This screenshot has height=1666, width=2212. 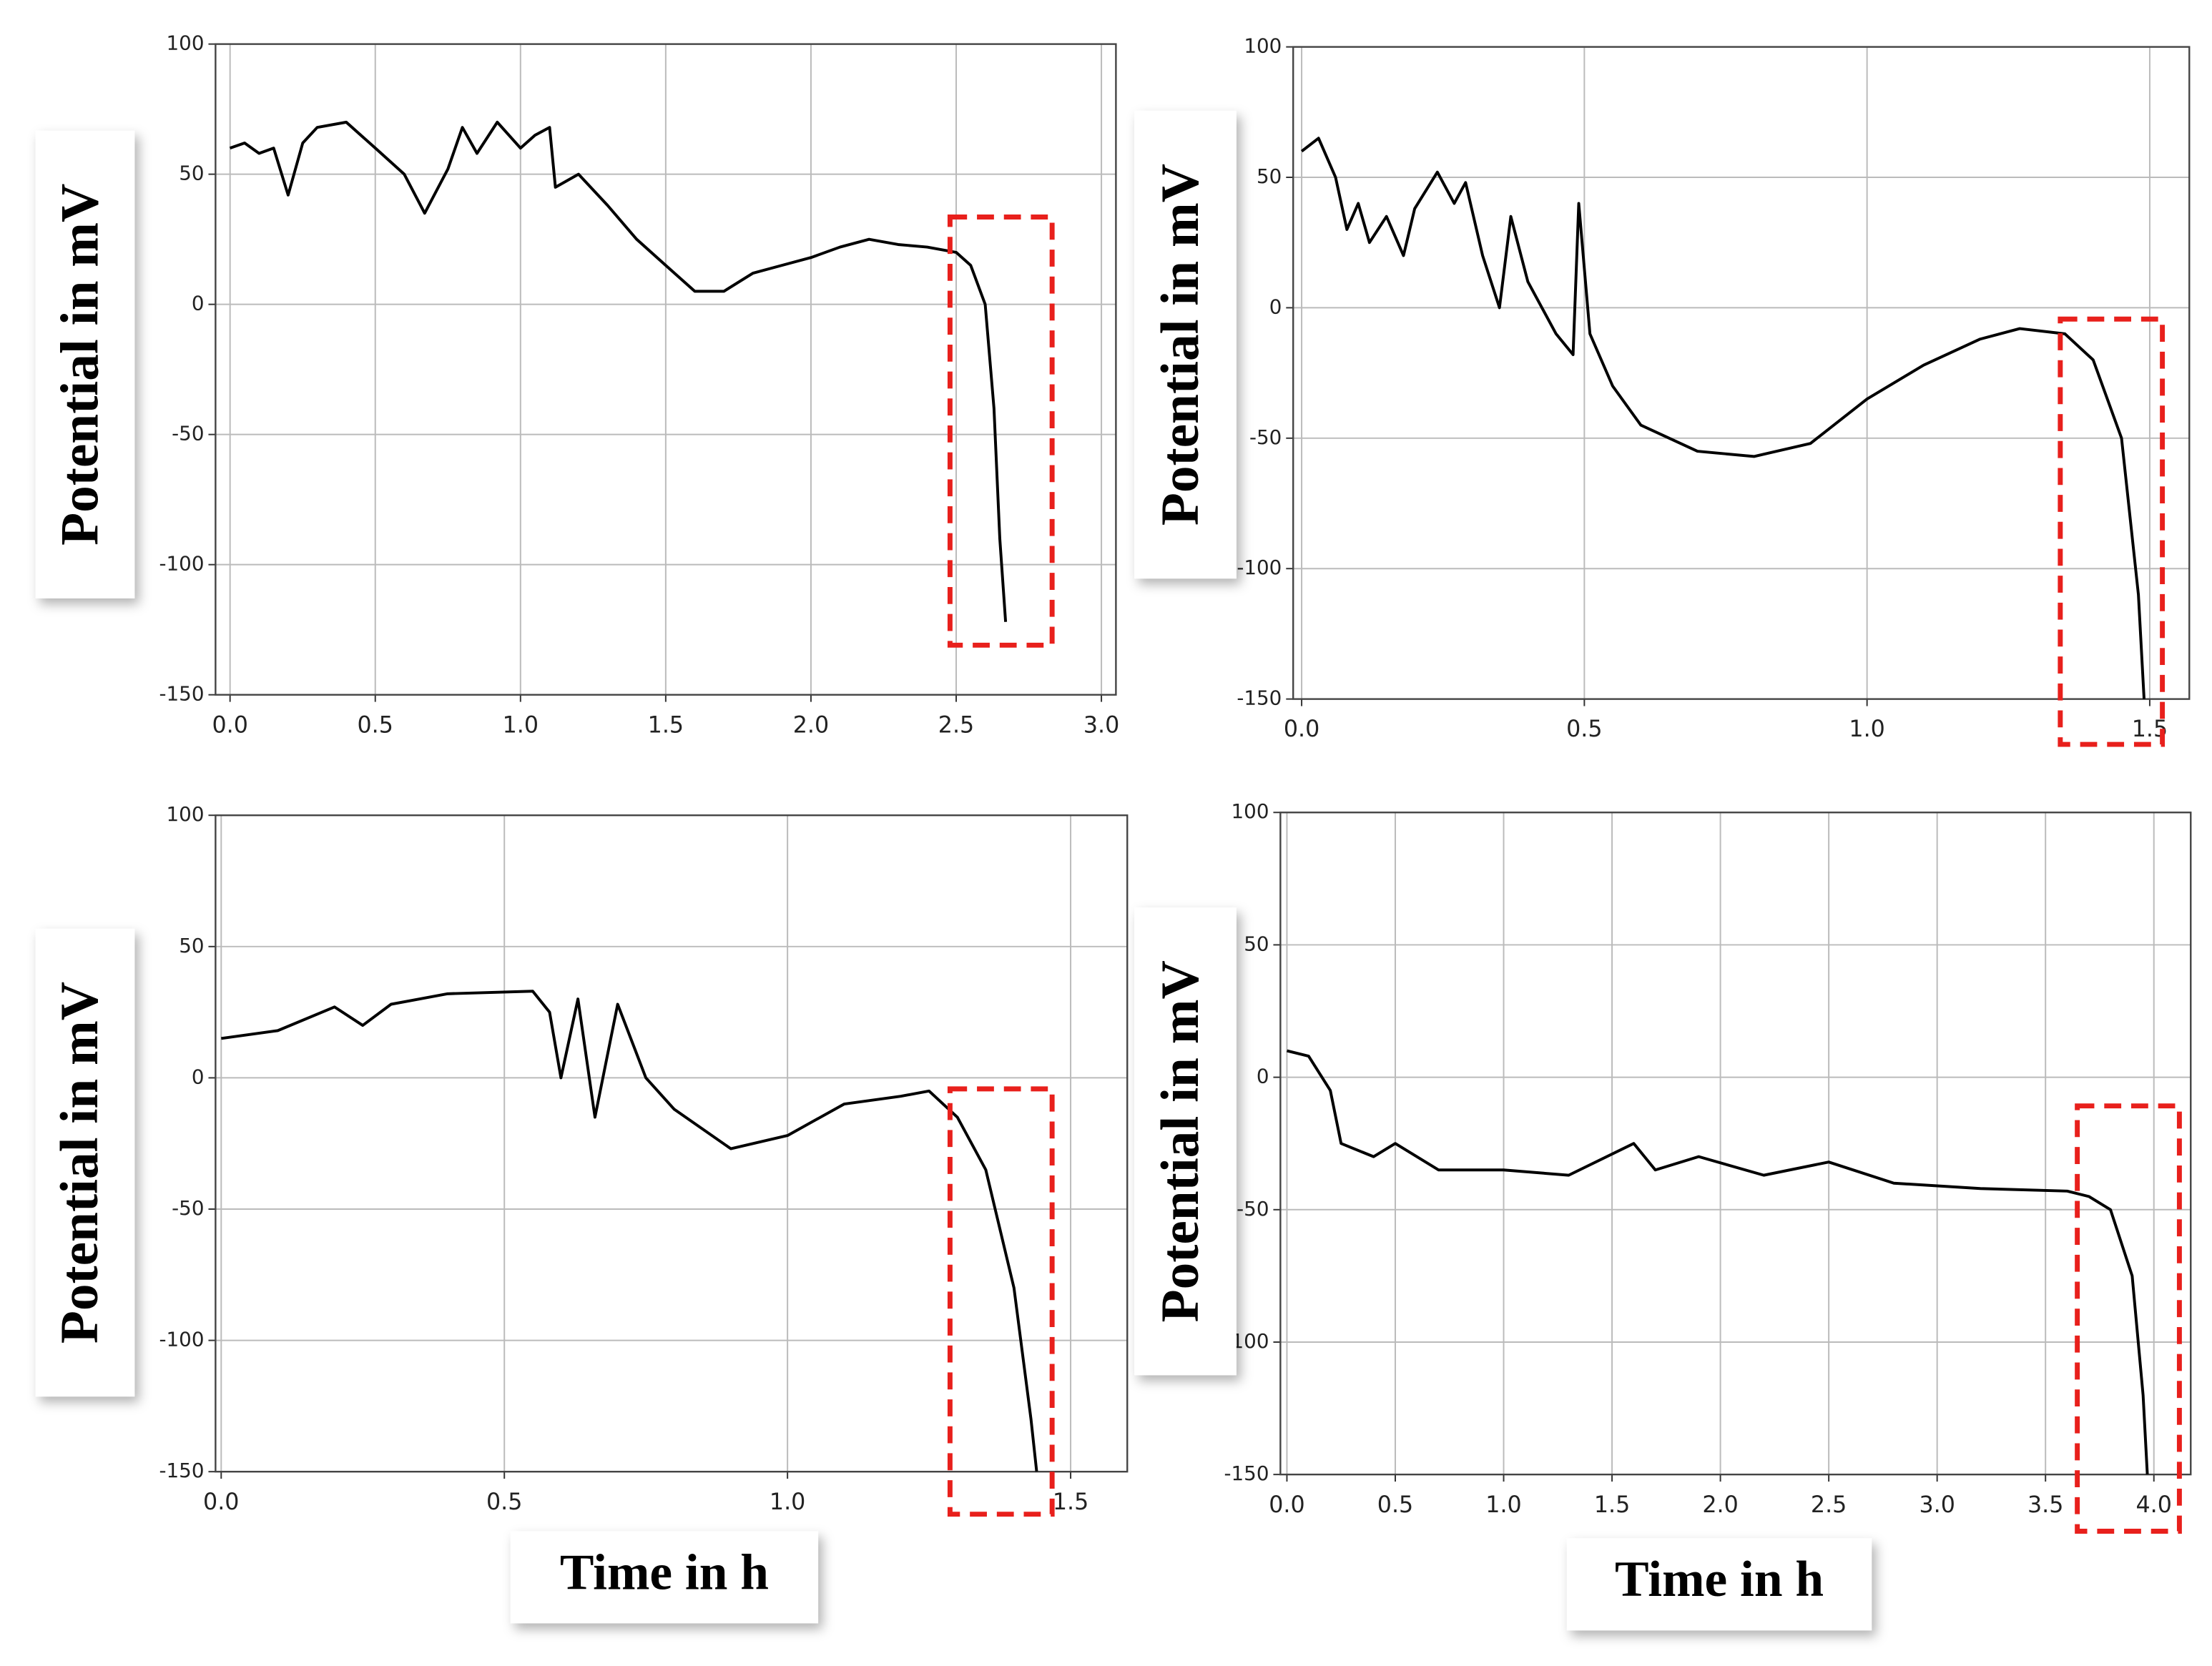 I want to click on x-tick-label: 3.5, so click(x=2045, y=1505).